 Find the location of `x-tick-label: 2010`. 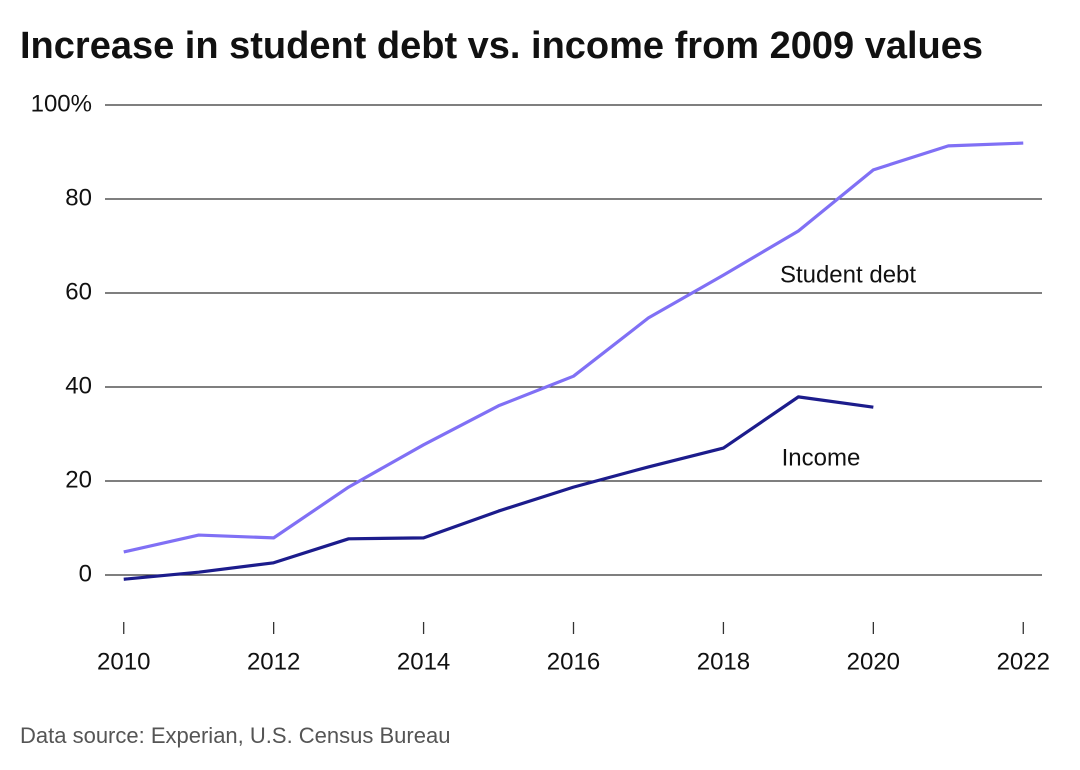

x-tick-label: 2010 is located at coordinates (123, 661).